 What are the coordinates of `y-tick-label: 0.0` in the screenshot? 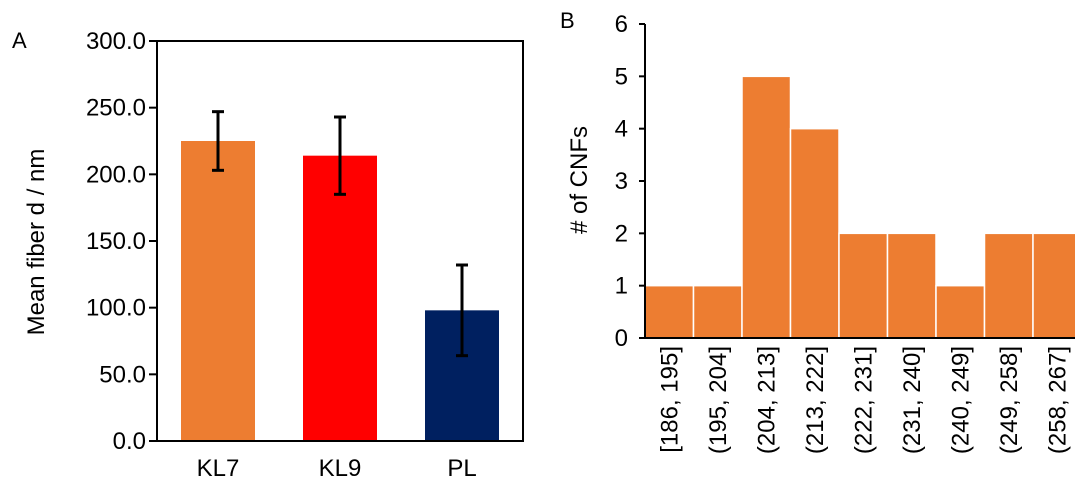 It's located at (129, 441).